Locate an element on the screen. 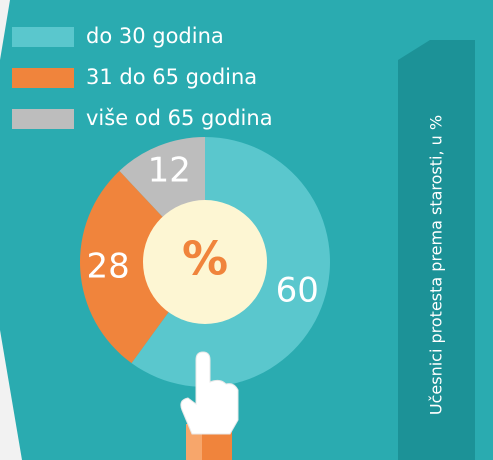 This screenshot has width=493, height=460. pie-center is located at coordinates (205, 262).